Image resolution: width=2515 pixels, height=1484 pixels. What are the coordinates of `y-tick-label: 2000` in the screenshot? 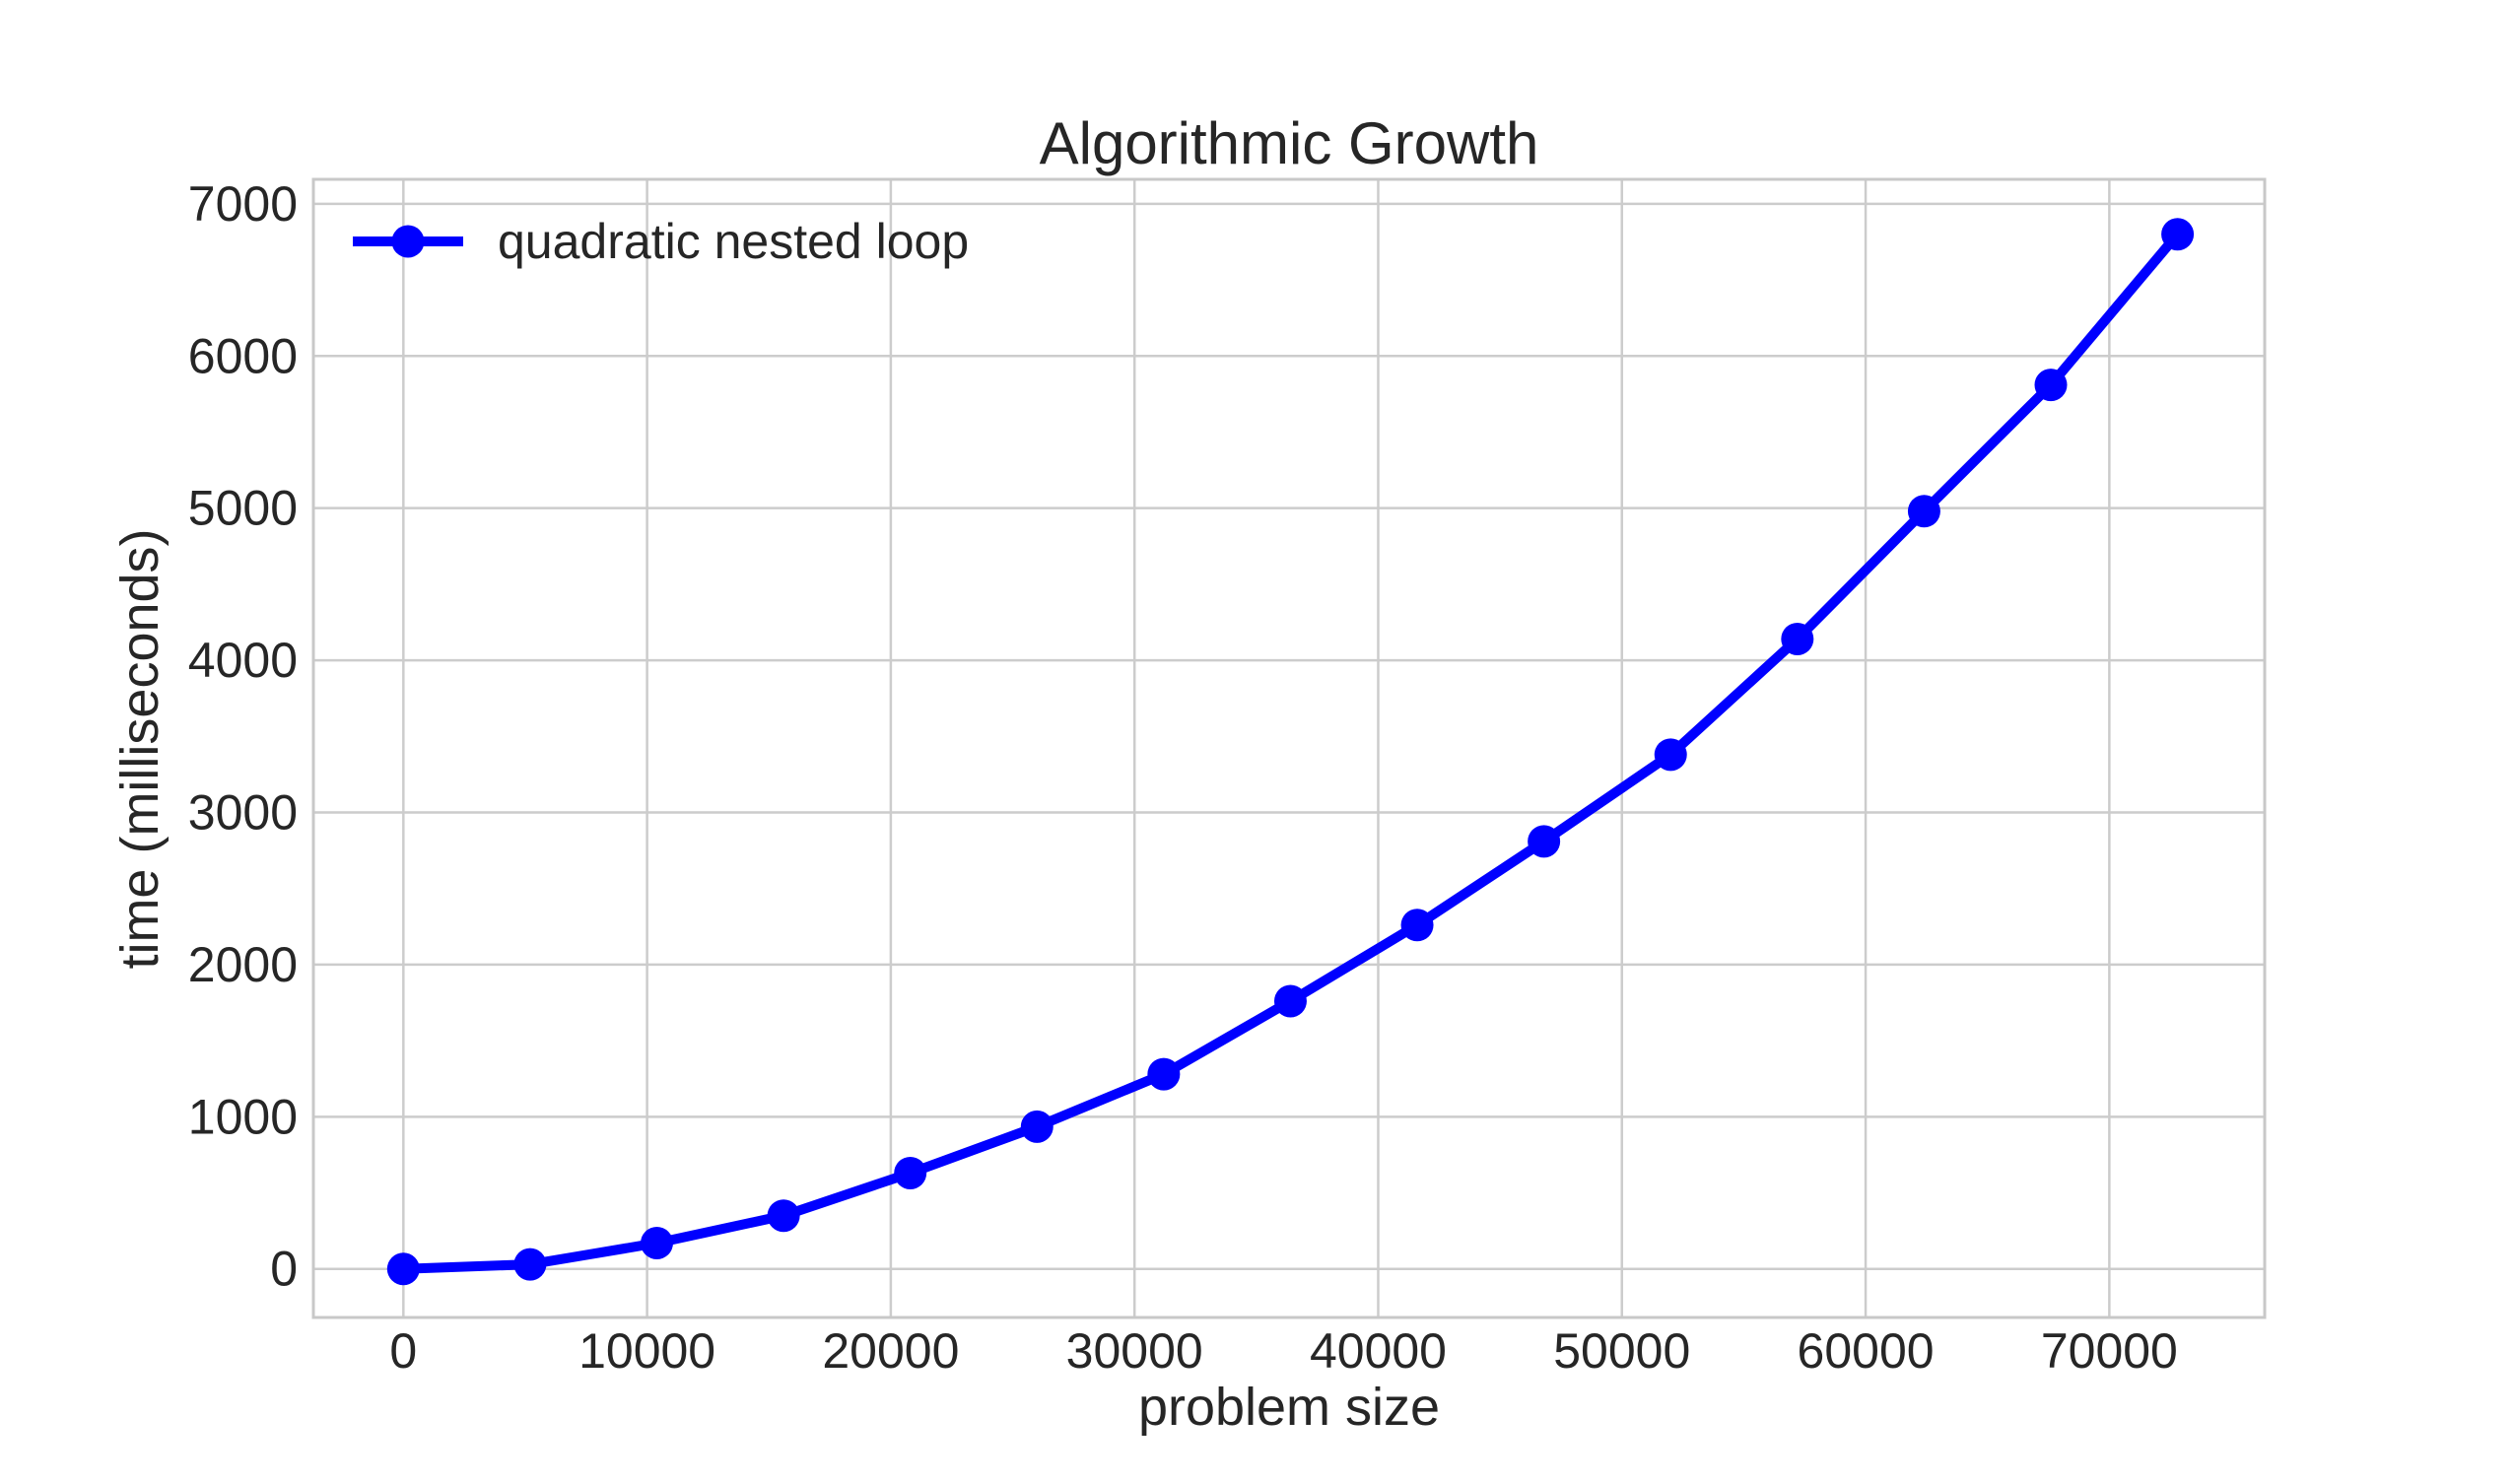 It's located at (243, 964).